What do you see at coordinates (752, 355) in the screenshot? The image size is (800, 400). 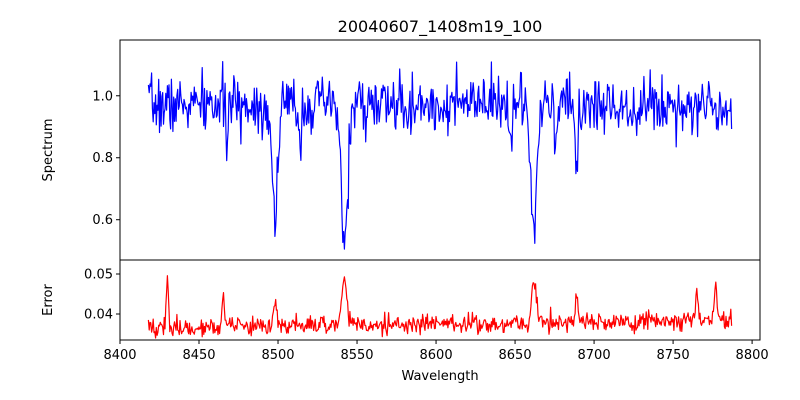 I see `error-x-tick-label: 8800` at bounding box center [752, 355].